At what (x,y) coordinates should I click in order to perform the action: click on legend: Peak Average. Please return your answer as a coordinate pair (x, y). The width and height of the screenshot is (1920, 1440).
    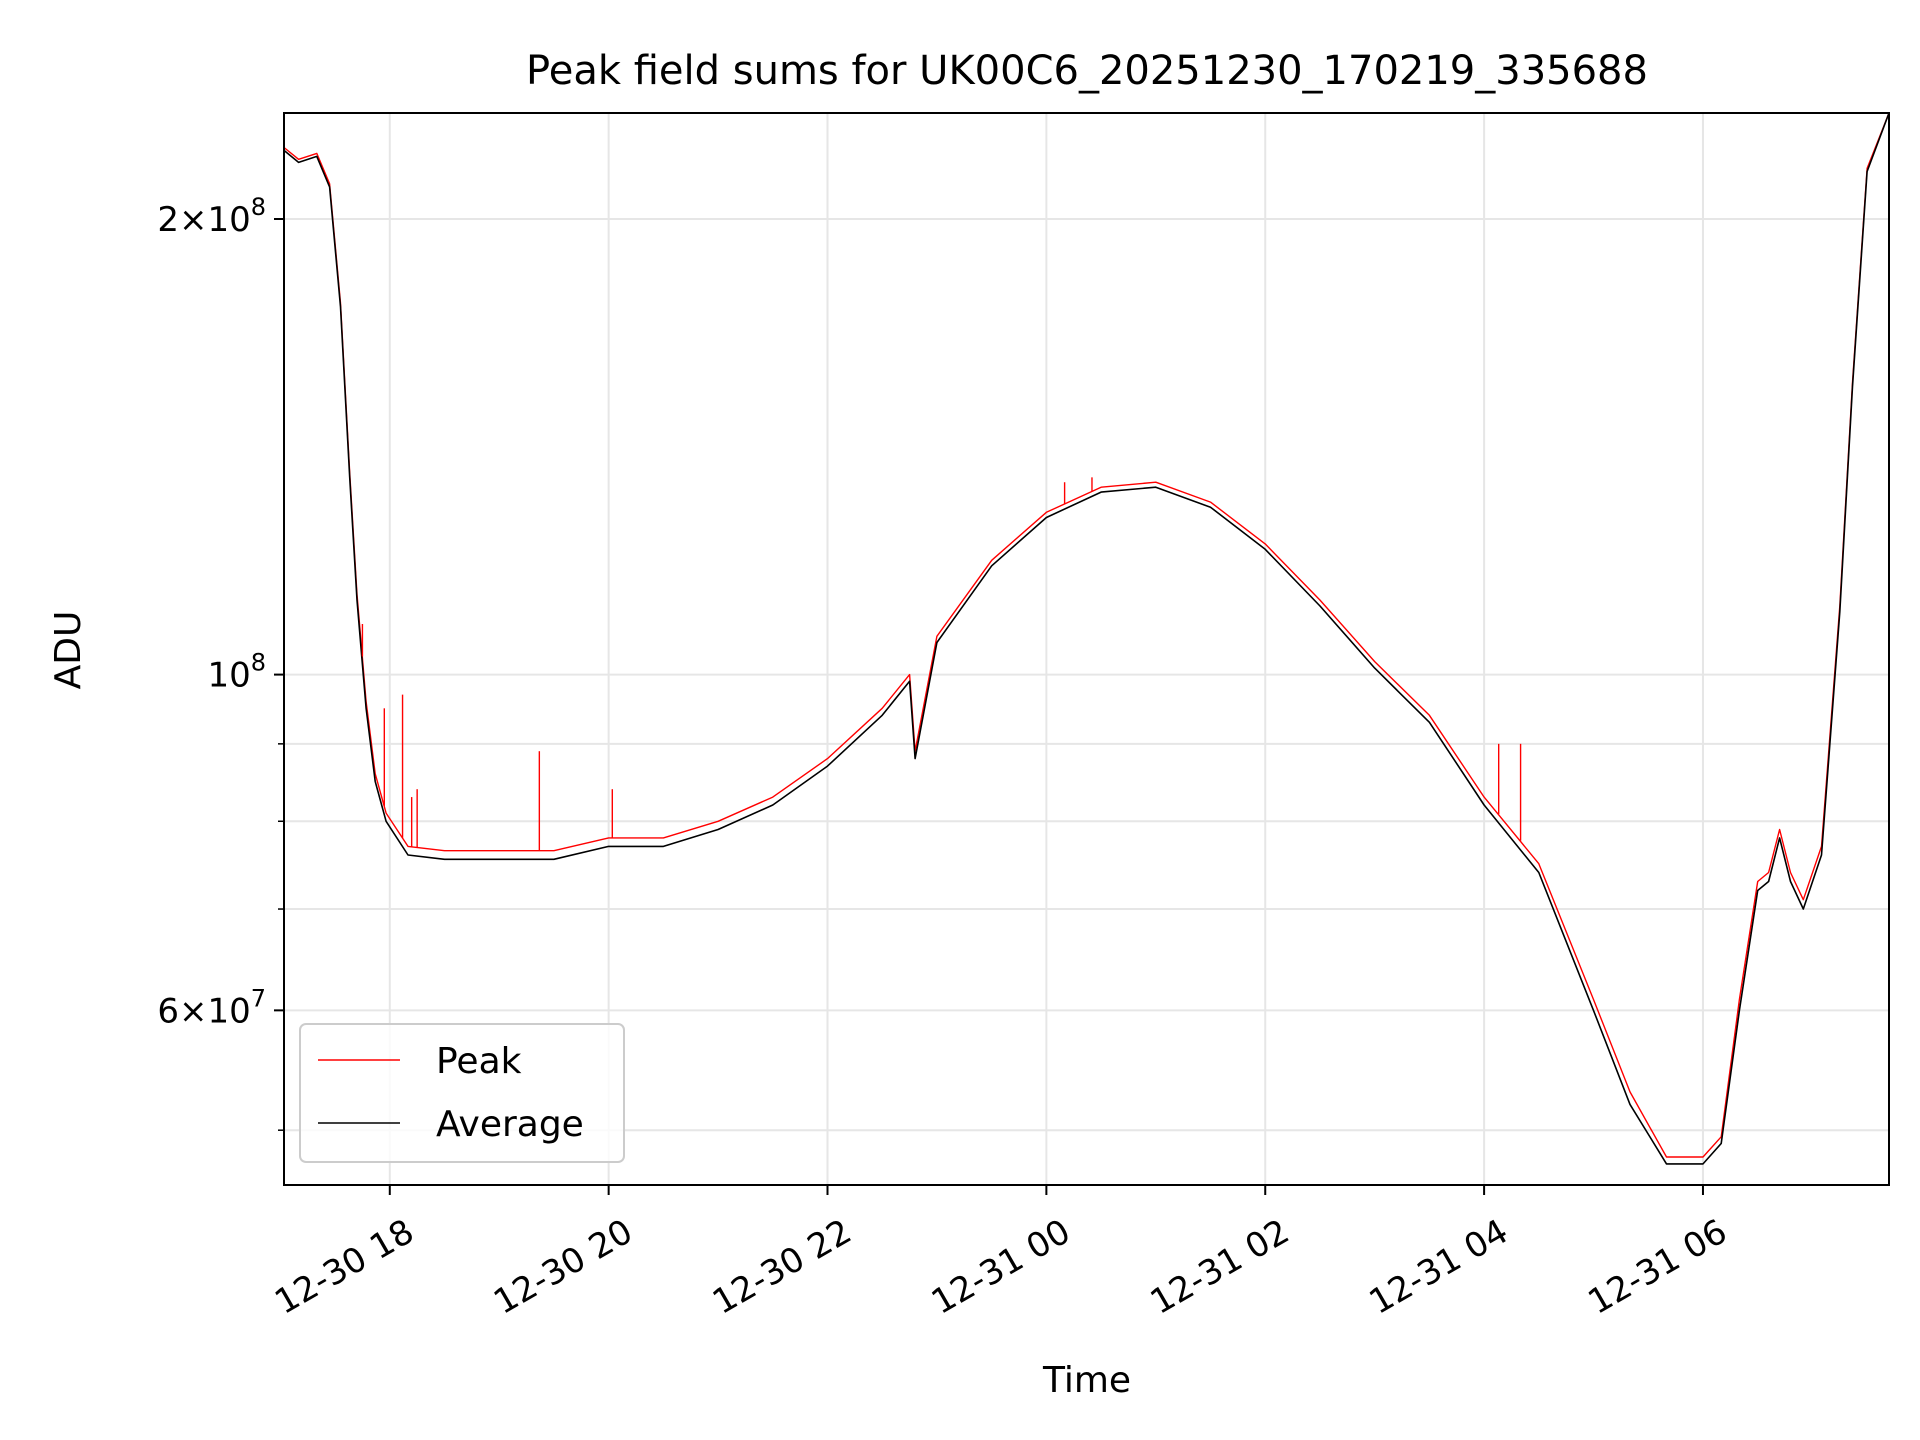
    Looking at the image, I should click on (462, 1093).